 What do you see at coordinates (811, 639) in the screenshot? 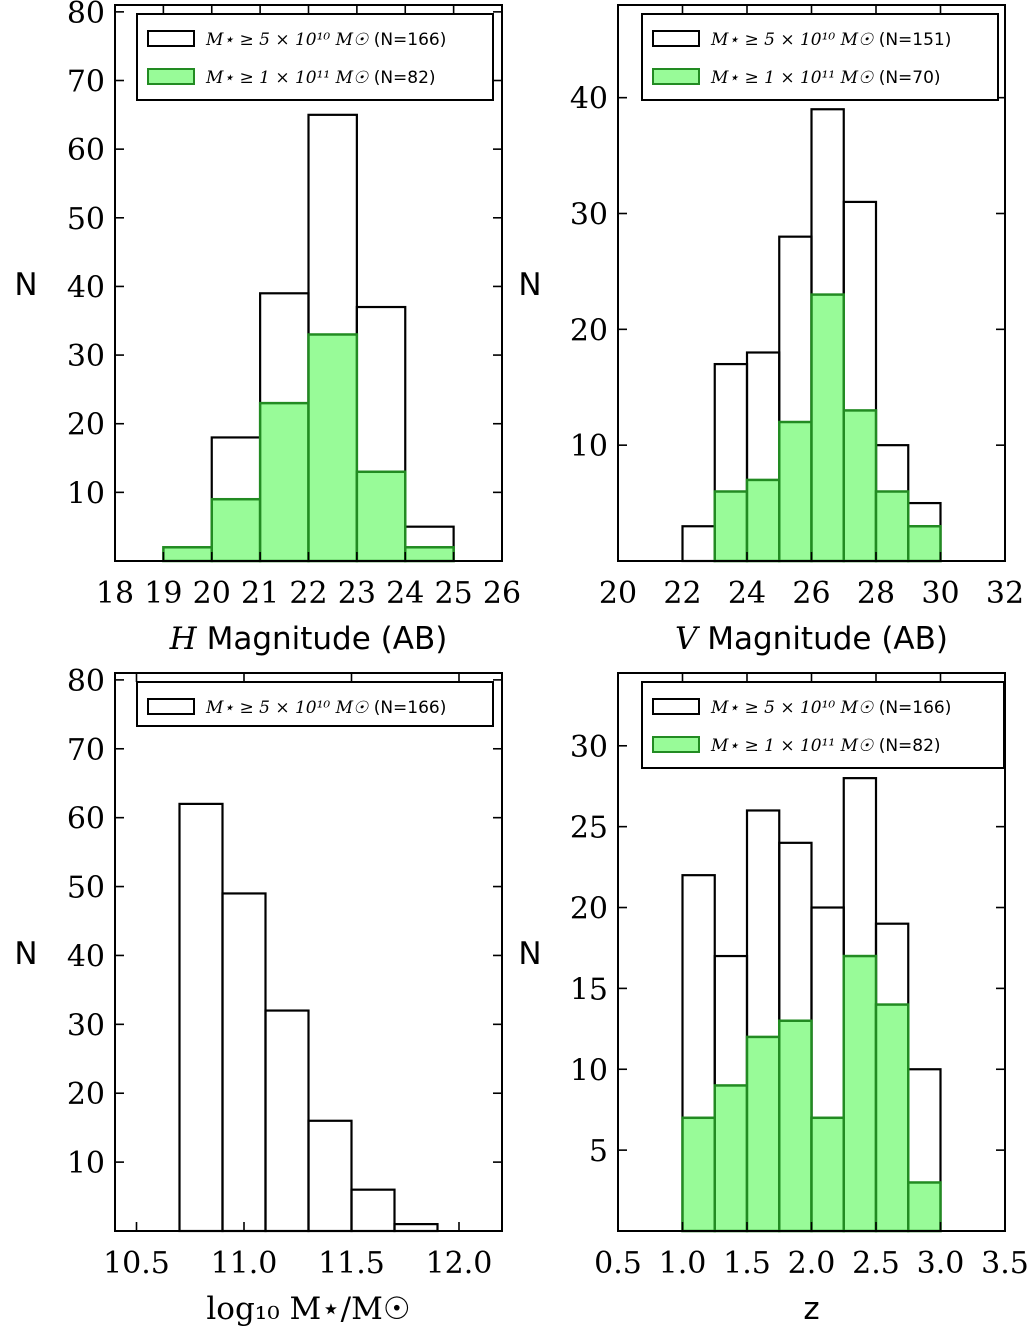
I see `x-axis-label: V Magnitude (AB)` at bounding box center [811, 639].